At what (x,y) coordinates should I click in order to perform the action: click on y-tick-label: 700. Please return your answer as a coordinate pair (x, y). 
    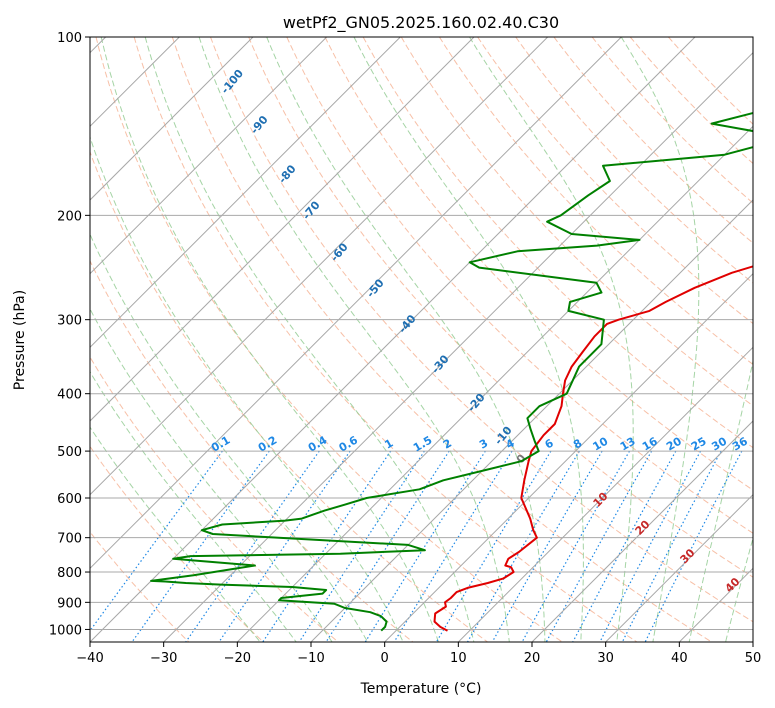
    Looking at the image, I should click on (69, 539).